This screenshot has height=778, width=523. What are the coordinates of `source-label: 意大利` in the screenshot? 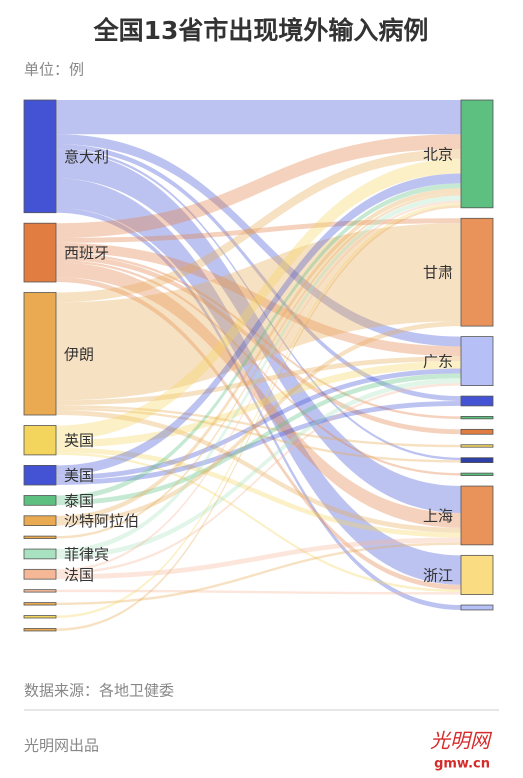 It's located at (86, 157).